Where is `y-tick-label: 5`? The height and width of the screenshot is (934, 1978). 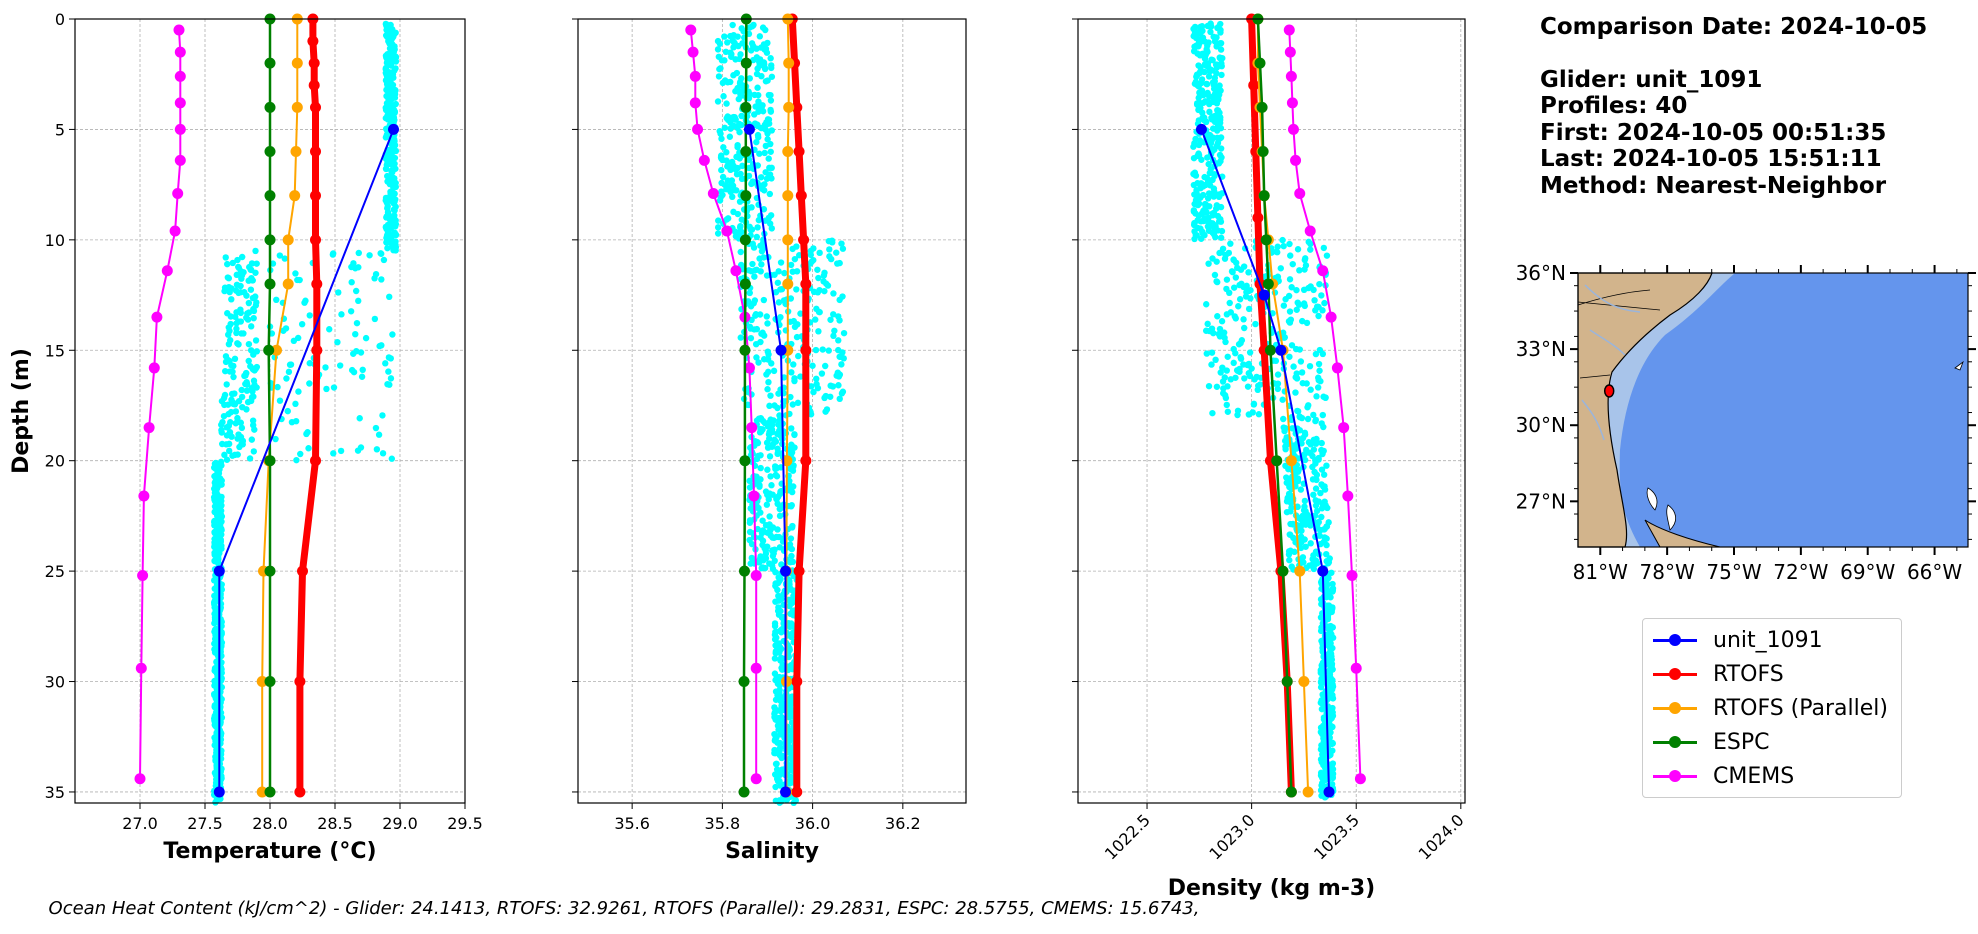 y-tick-label: 5 is located at coordinates (60, 129).